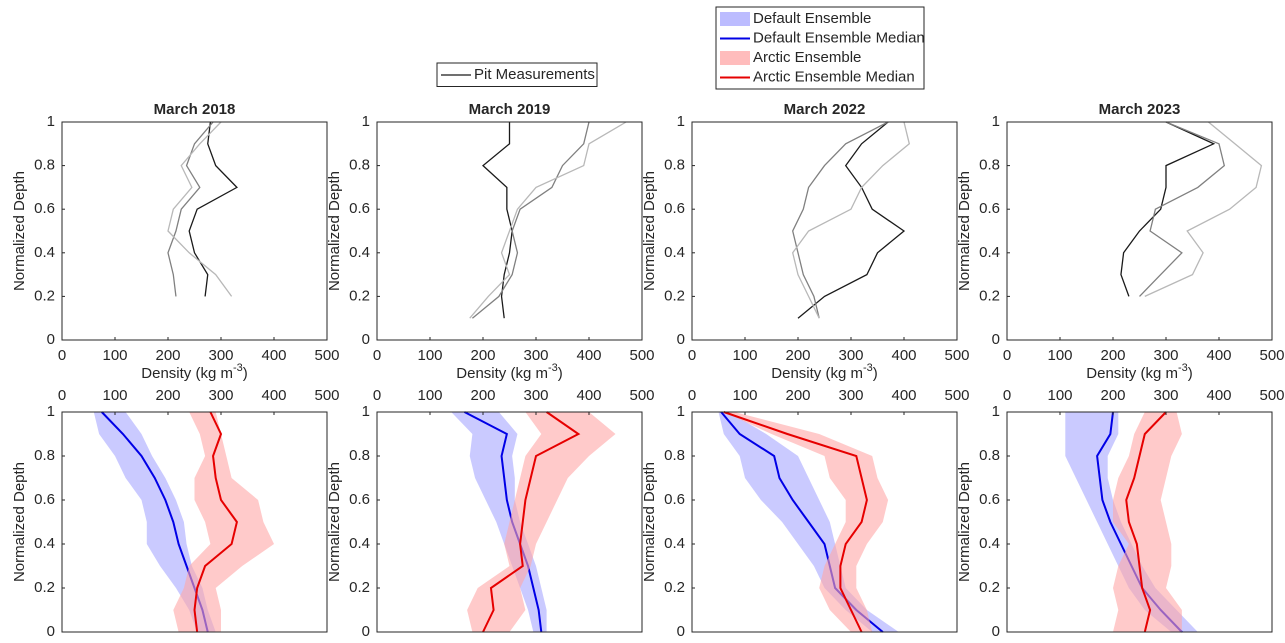  I want to click on panel-title: March 2018, so click(195, 109).